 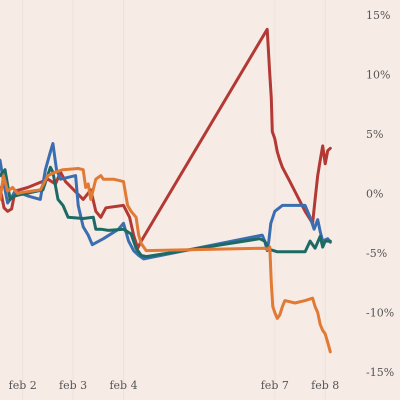 What do you see at coordinates (23, 385) in the screenshot?
I see `x-tick-label: feb 2` at bounding box center [23, 385].